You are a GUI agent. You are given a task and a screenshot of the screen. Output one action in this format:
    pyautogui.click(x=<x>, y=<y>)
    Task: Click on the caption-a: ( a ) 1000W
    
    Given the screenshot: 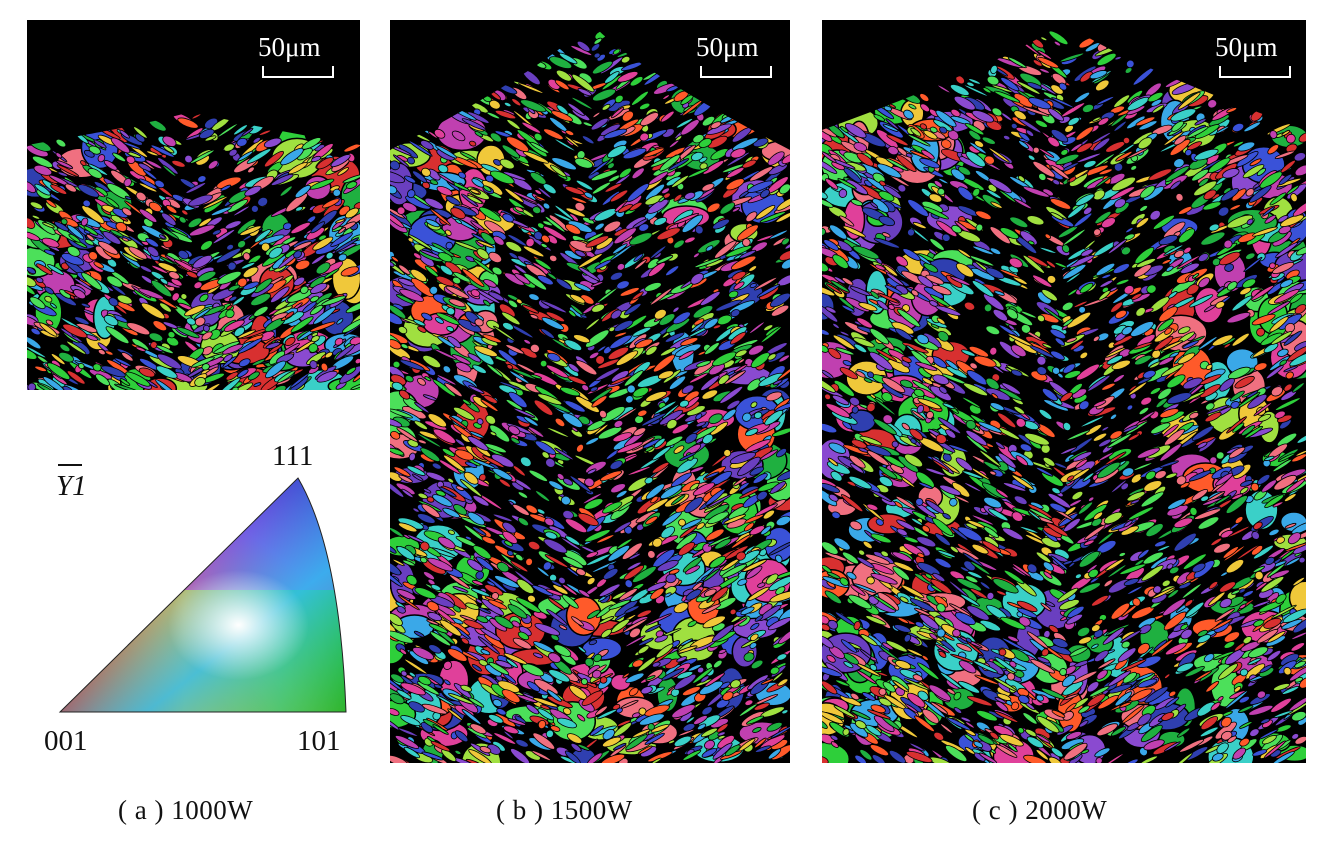 What is the action you would take?
    pyautogui.click(x=186, y=810)
    